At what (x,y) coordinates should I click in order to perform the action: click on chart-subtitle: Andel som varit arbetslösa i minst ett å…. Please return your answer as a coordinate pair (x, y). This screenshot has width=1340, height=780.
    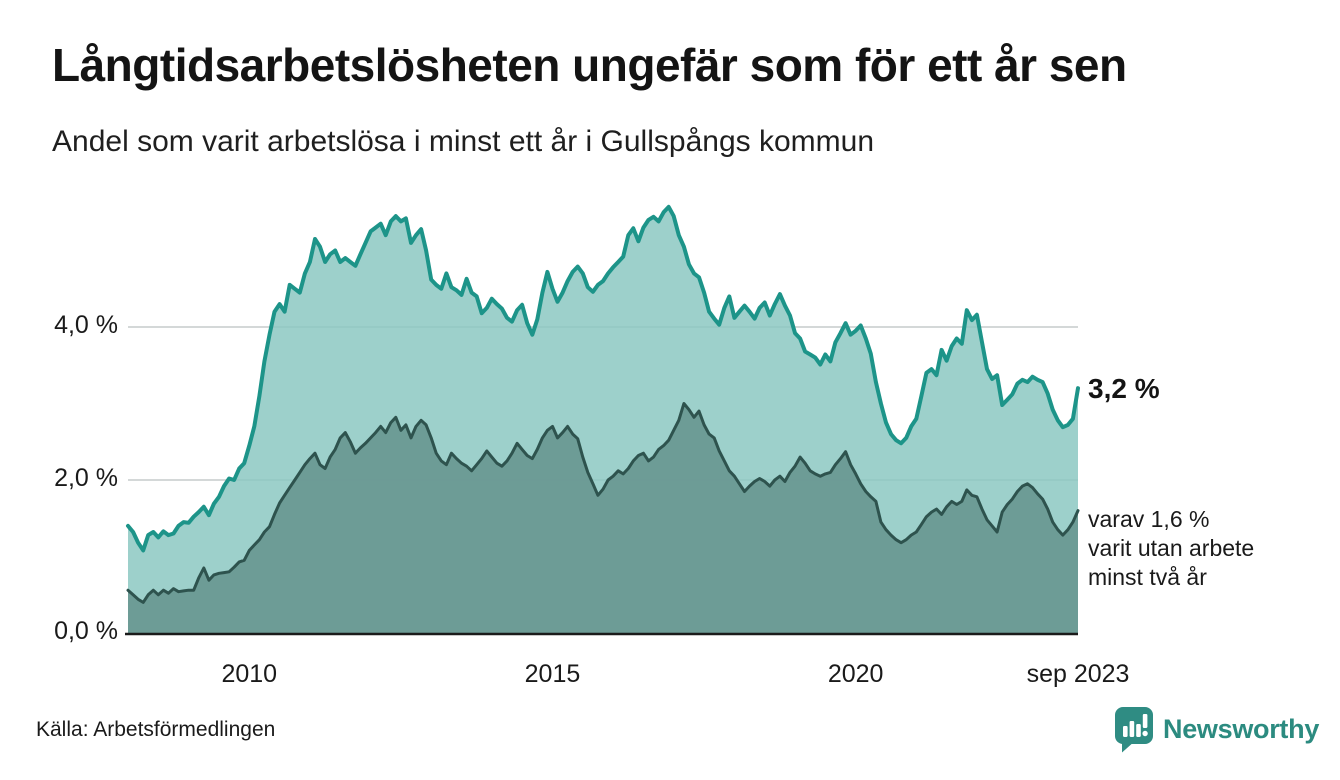
    Looking at the image, I should click on (463, 141).